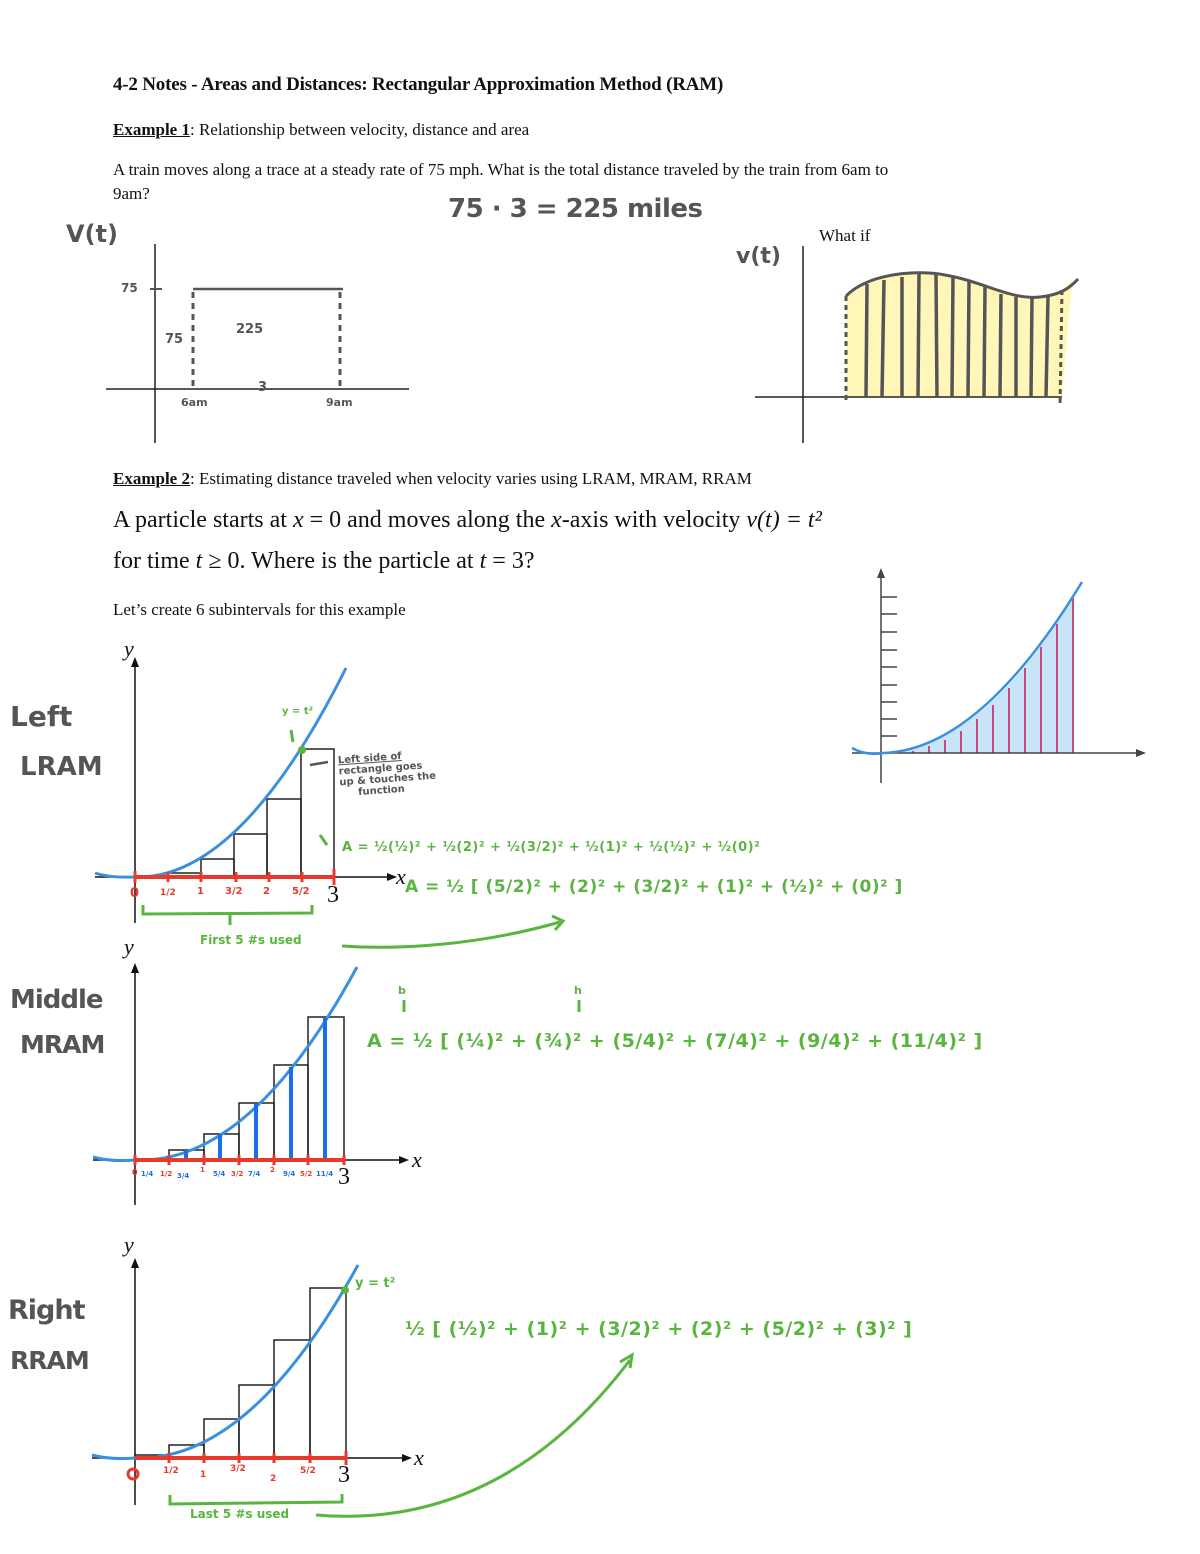  I want to click on mram-red-tick-1: 1, so click(202, 1170).